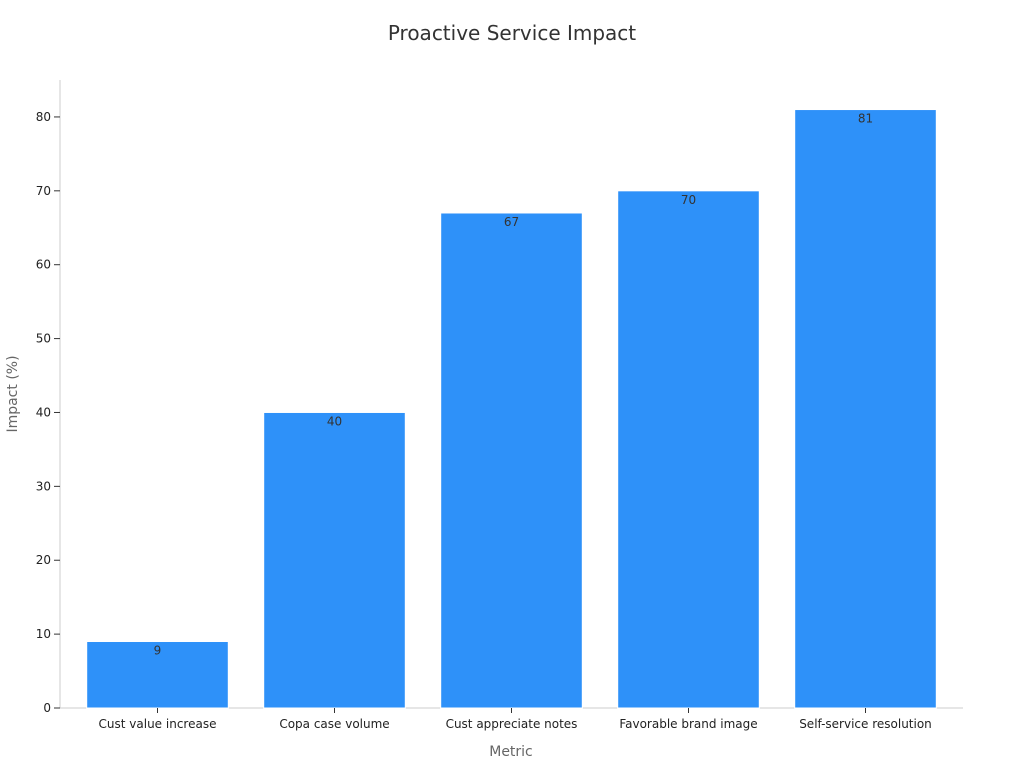 Image resolution: width=1024 pixels, height=768 pixels. Describe the element at coordinates (43, 486) in the screenshot. I see `y-tick-label: 30` at that location.